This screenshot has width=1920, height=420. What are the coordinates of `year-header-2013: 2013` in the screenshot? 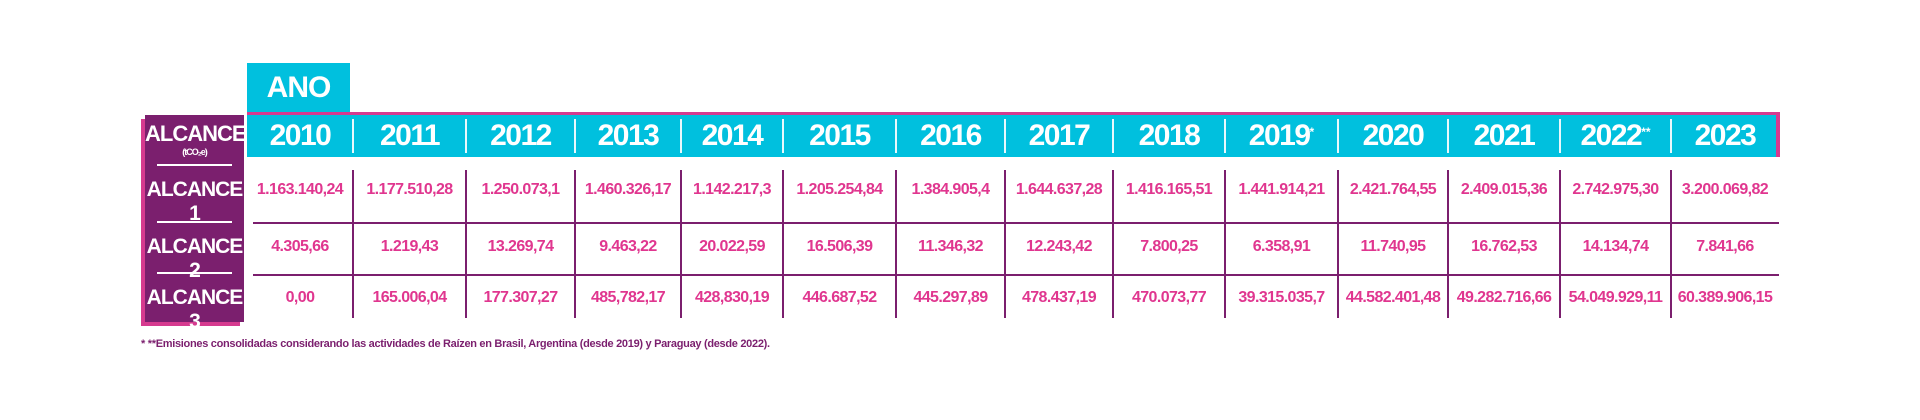 It's located at (628, 136).